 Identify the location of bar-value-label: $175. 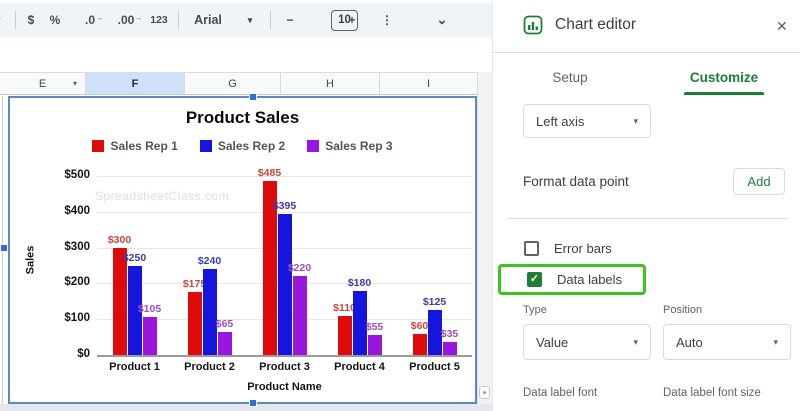
(194, 284).